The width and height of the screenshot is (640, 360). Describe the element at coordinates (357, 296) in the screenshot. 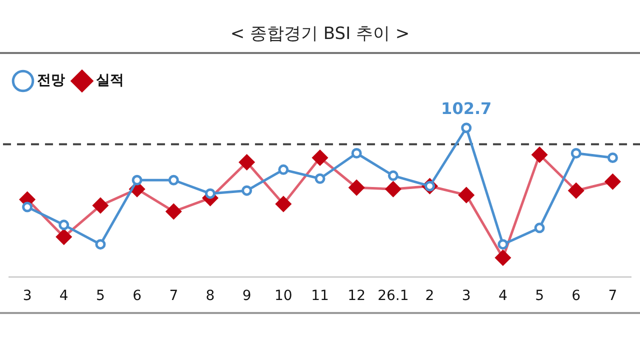

I see `x-tick-label: 12` at that location.